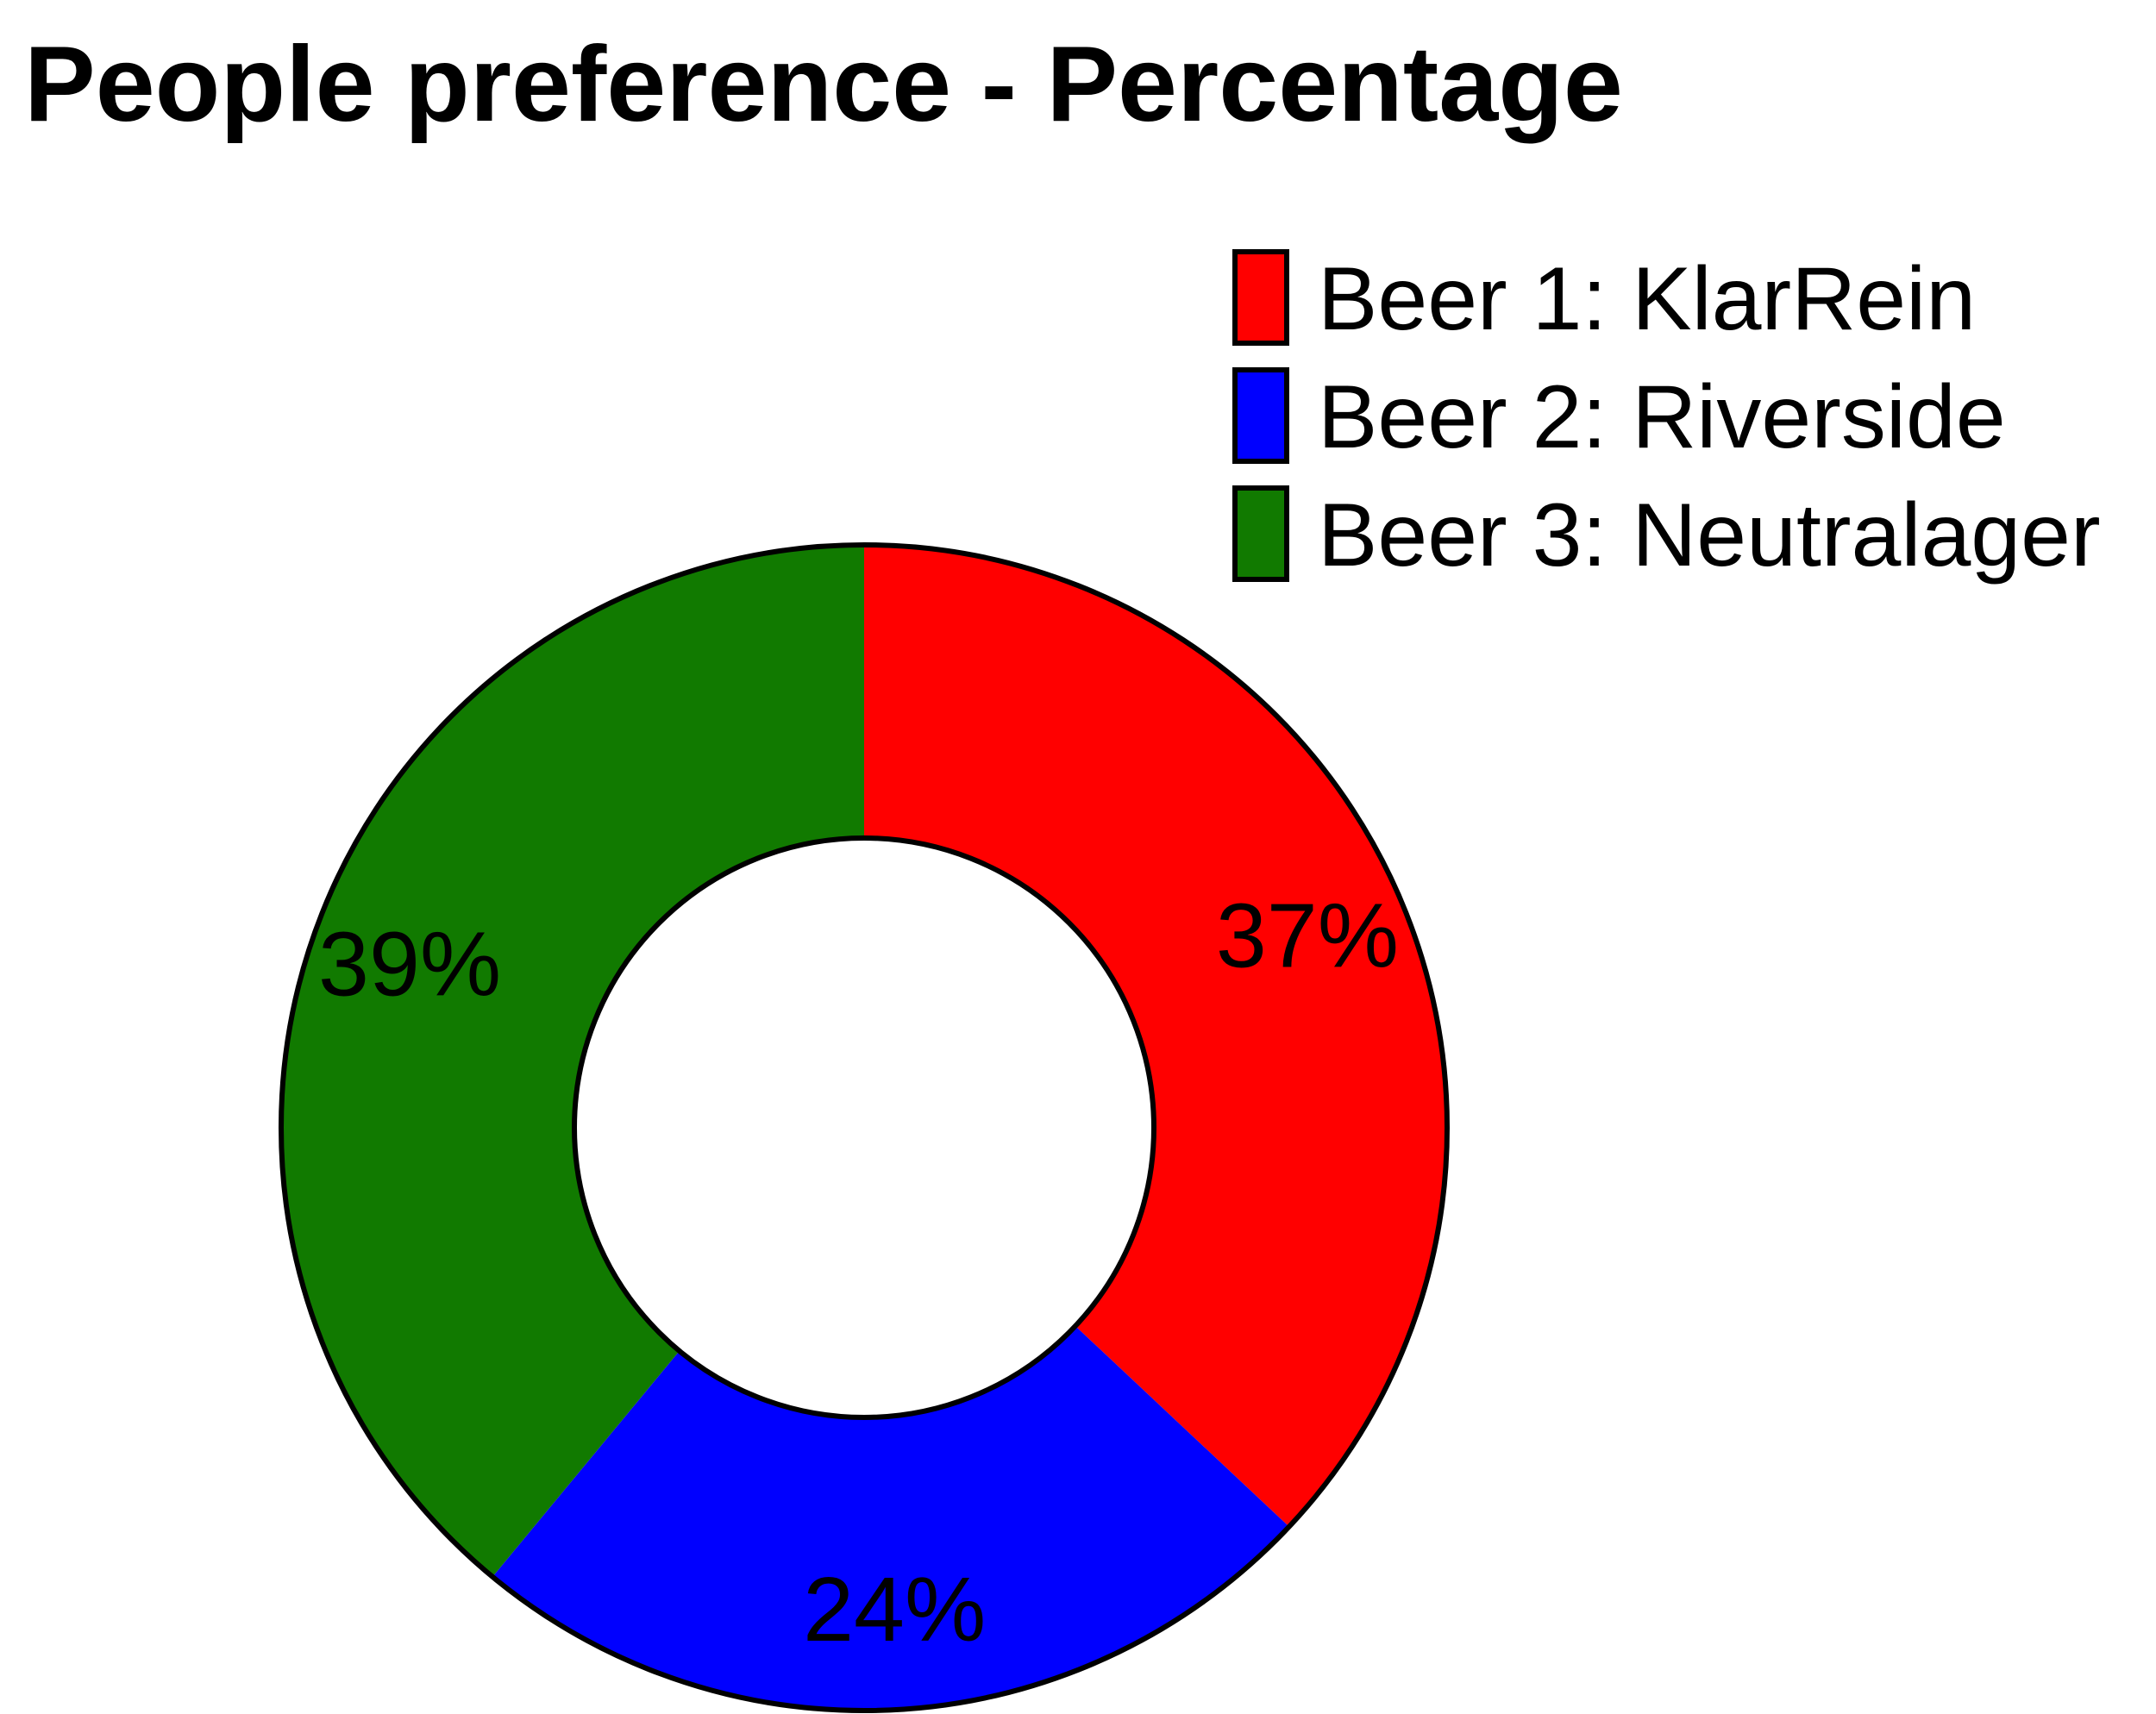 The width and height of the screenshot is (2156, 1714). I want to click on chart-title: People preference - Percentage, so click(823, 84).